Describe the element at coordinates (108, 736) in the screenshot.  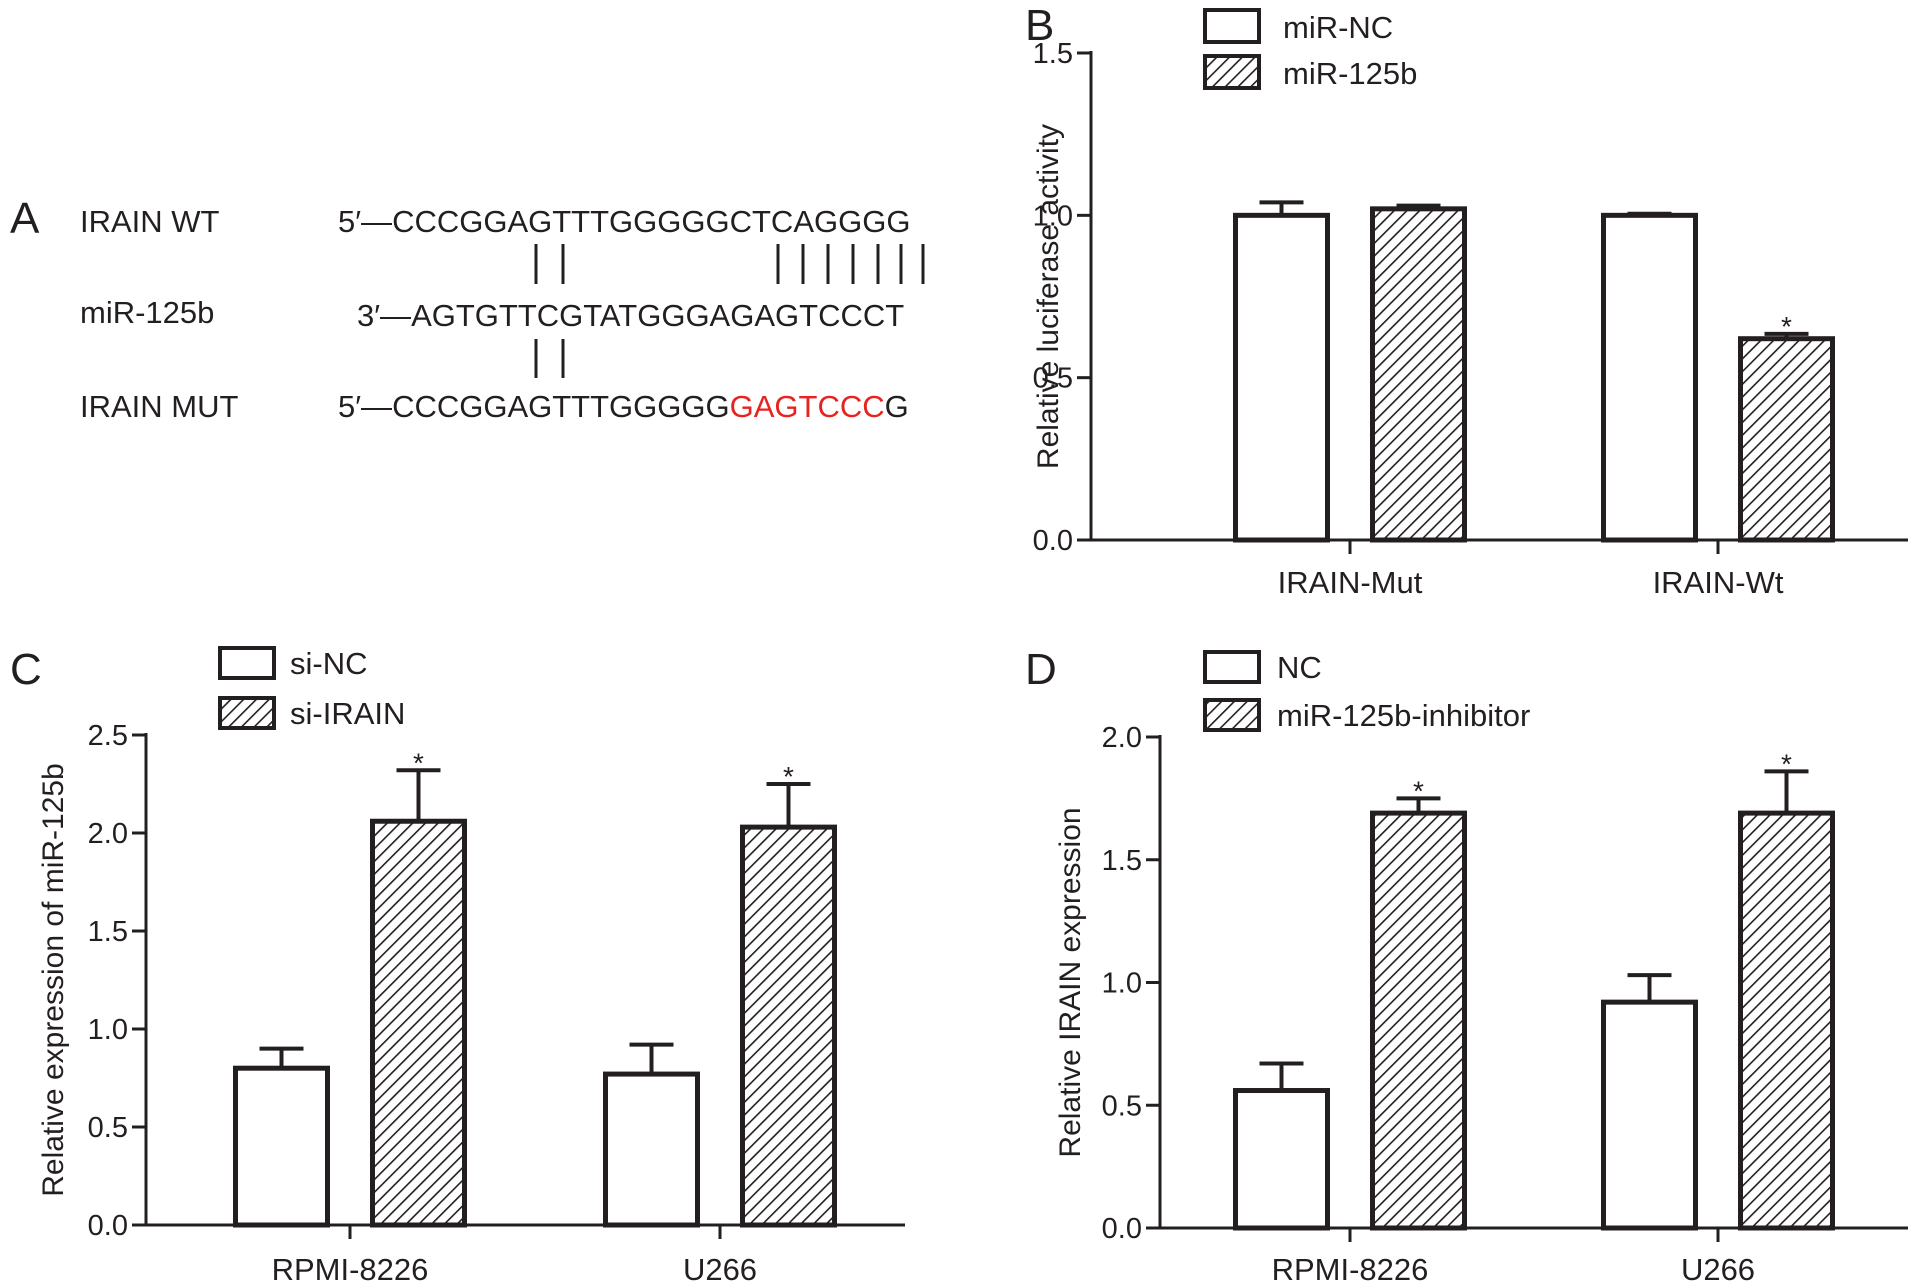
I see `y-tick-label-c-5: 2.5` at that location.